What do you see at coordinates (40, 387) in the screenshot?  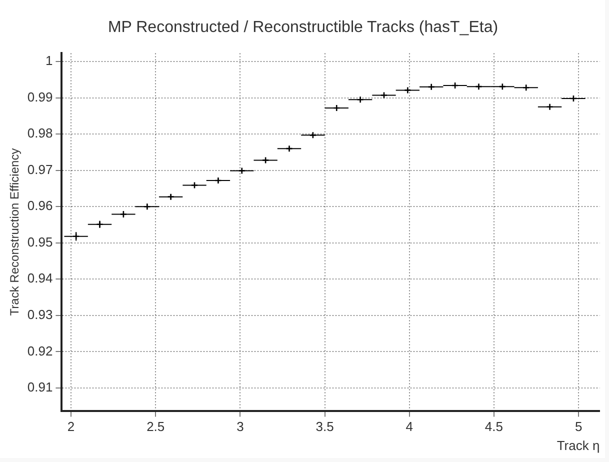 I see `y-tick-label: 0.91` at bounding box center [40, 387].